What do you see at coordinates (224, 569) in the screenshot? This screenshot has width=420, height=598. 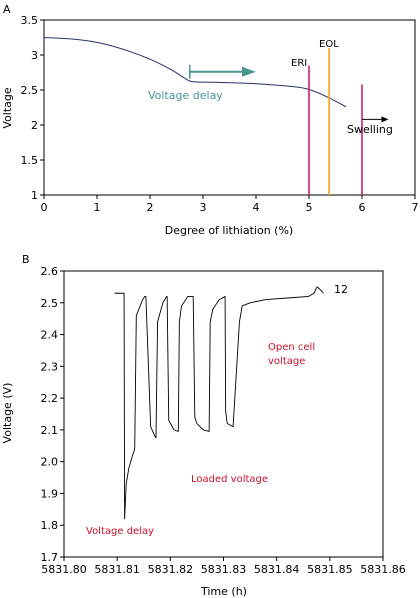 I see `x-tick-label: 5831.83` at bounding box center [224, 569].